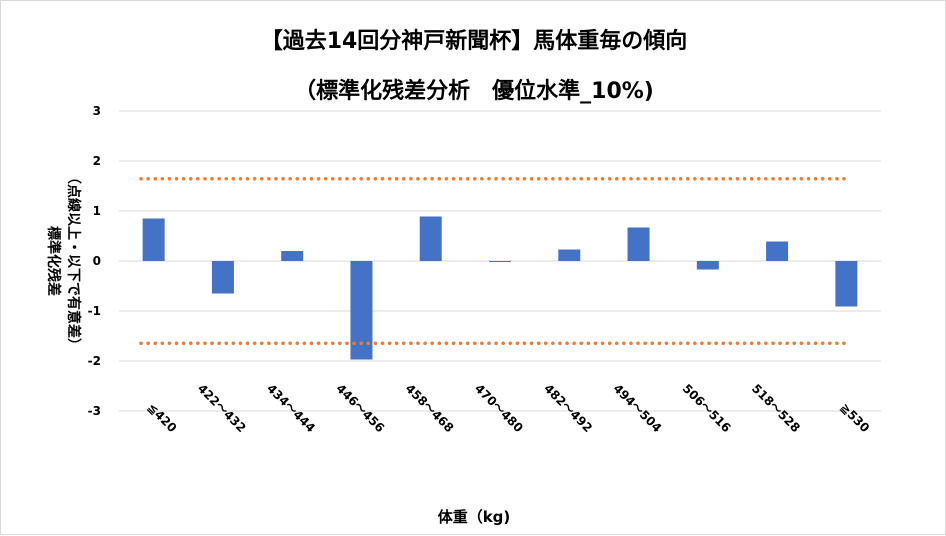 This screenshot has height=536, width=946. Describe the element at coordinates (430, 408) in the screenshot. I see `x-tick-label: 458～468` at that location.